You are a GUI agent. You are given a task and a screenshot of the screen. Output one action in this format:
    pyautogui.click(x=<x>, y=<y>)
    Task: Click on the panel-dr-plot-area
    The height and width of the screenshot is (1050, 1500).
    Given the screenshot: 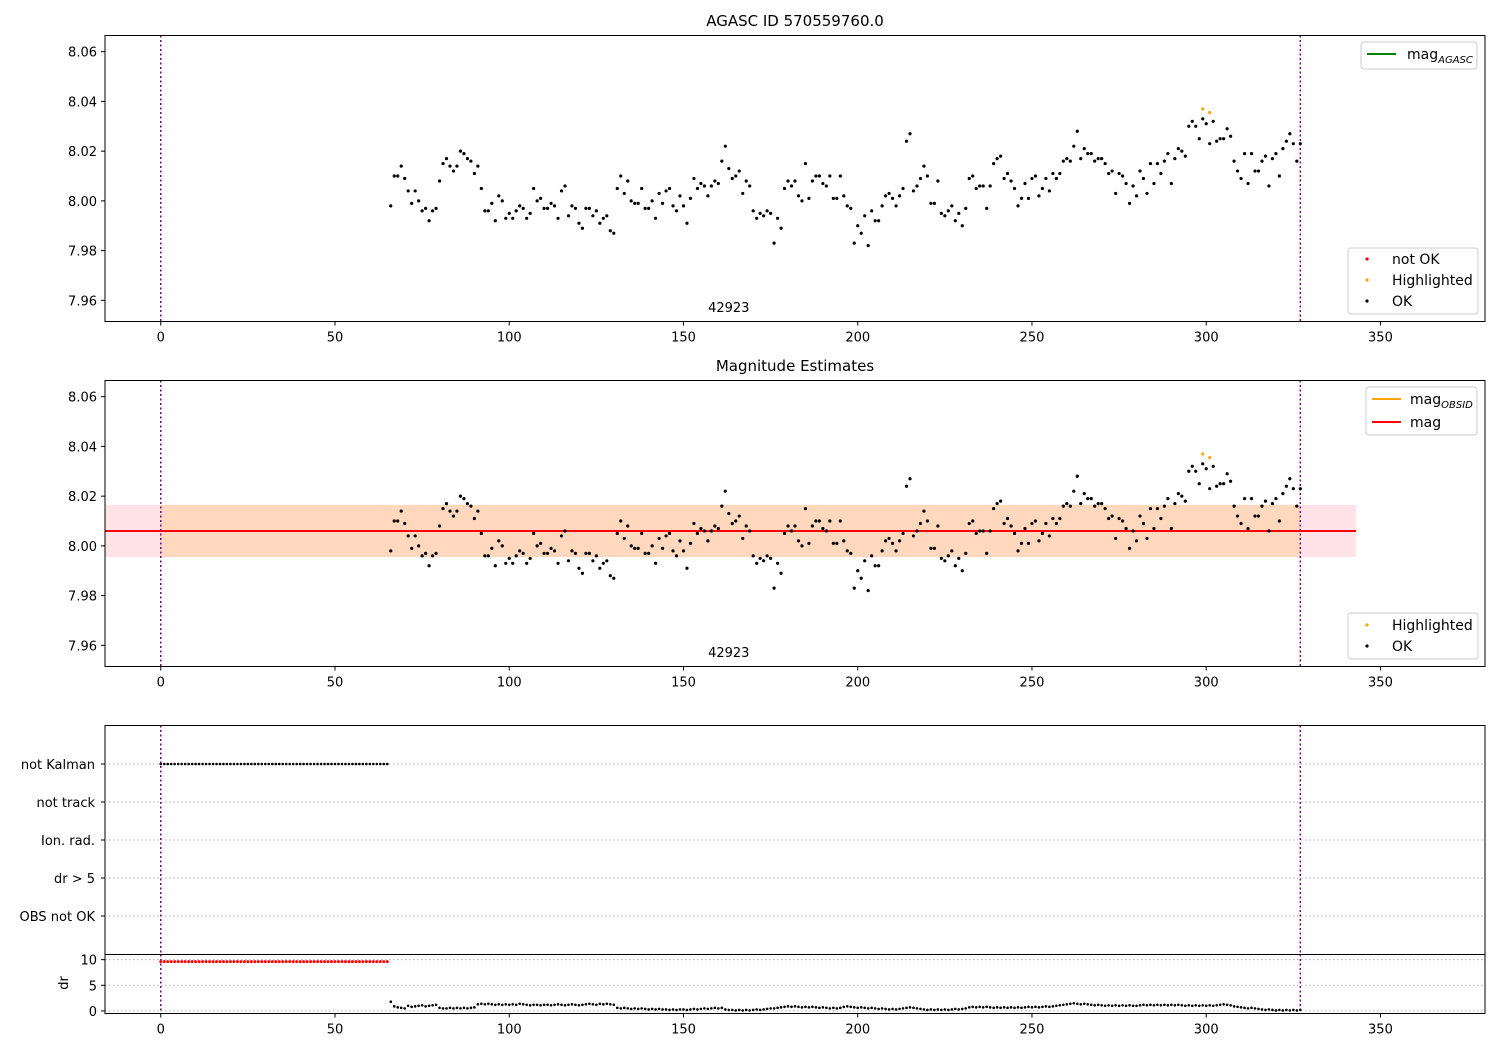 What is the action you would take?
    pyautogui.click(x=795, y=984)
    